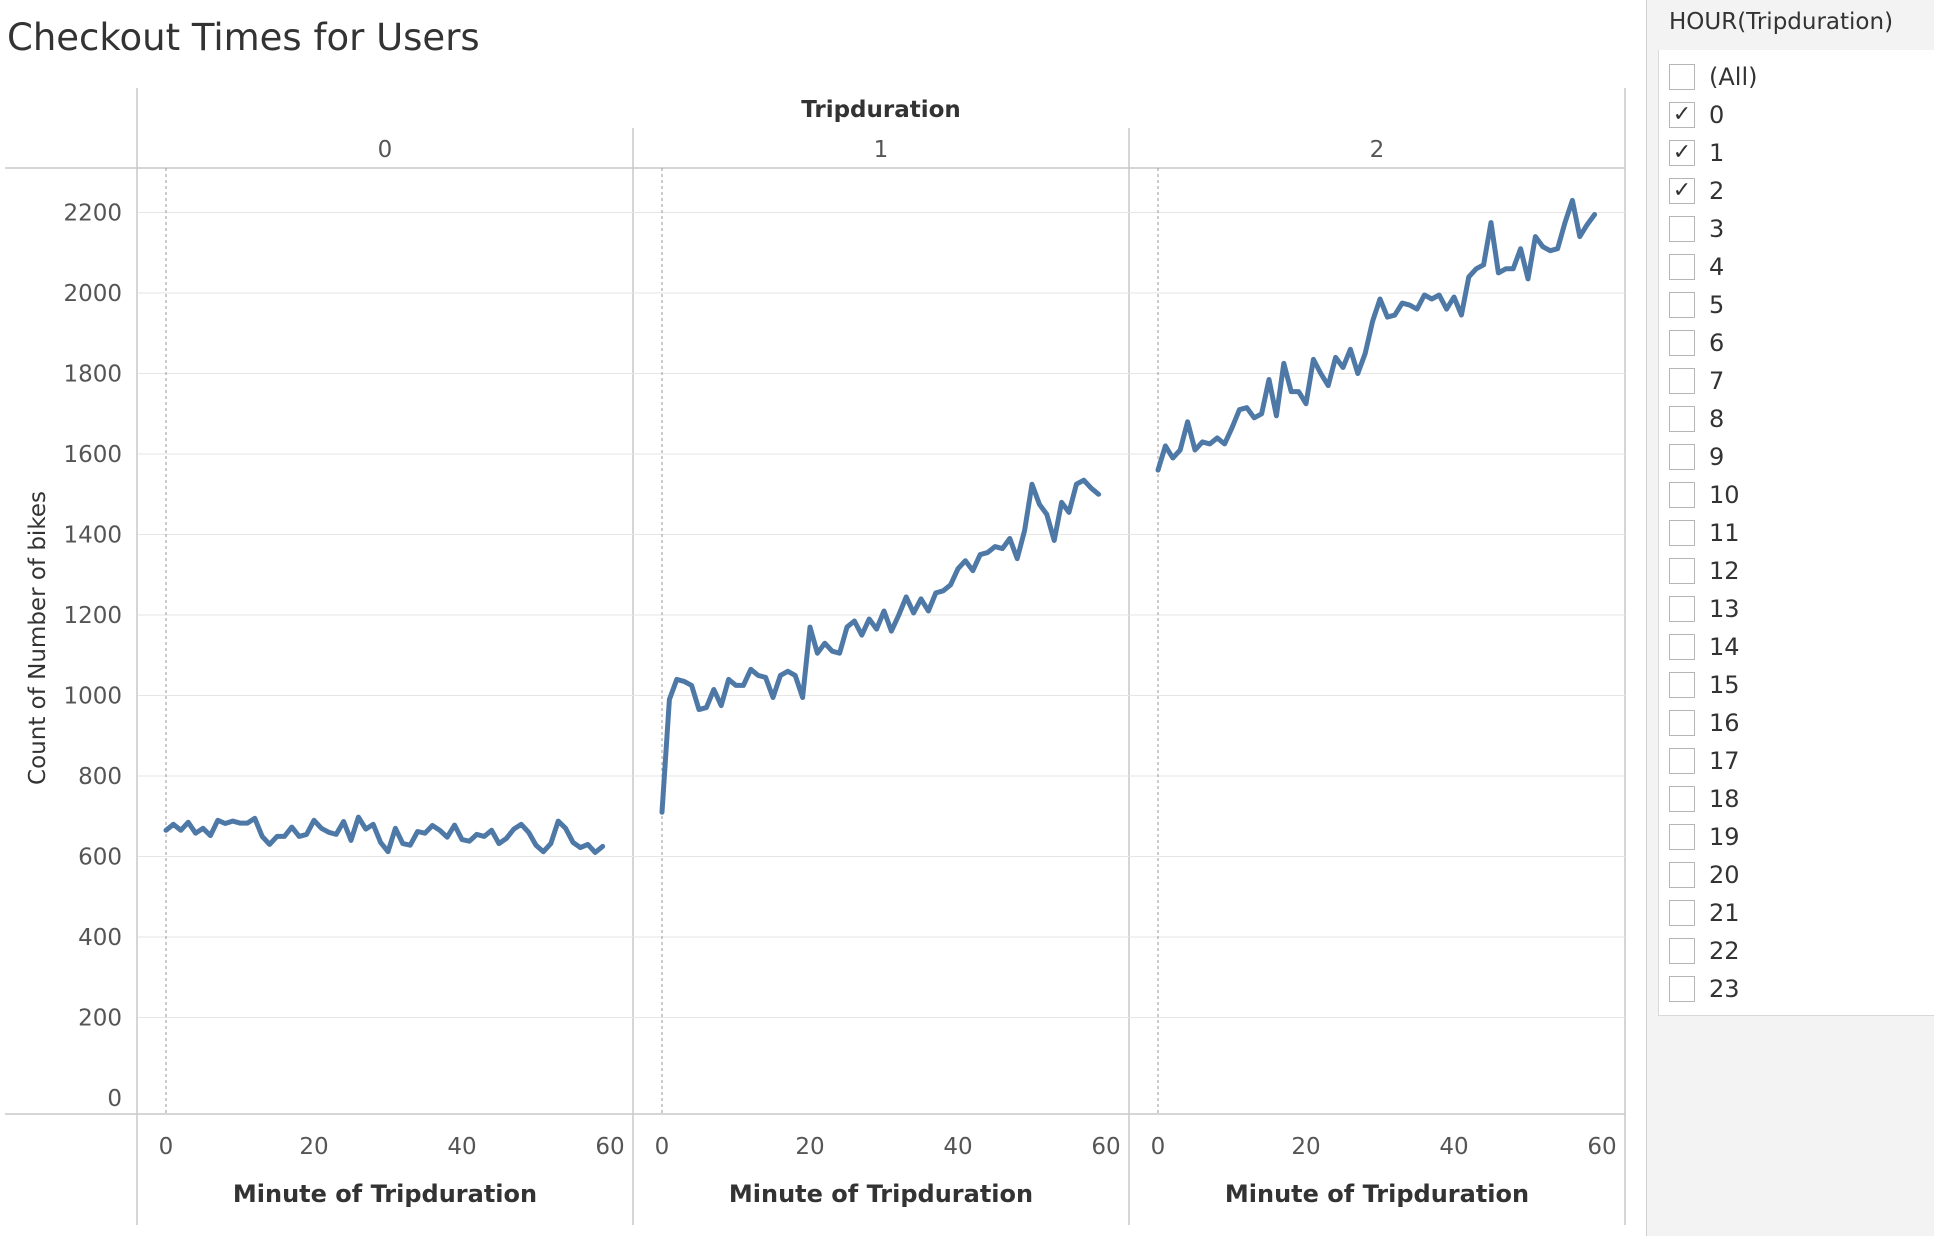 Image resolution: width=1934 pixels, height=1236 pixels. I want to click on filter-item-10: 9, so click(1713, 457).